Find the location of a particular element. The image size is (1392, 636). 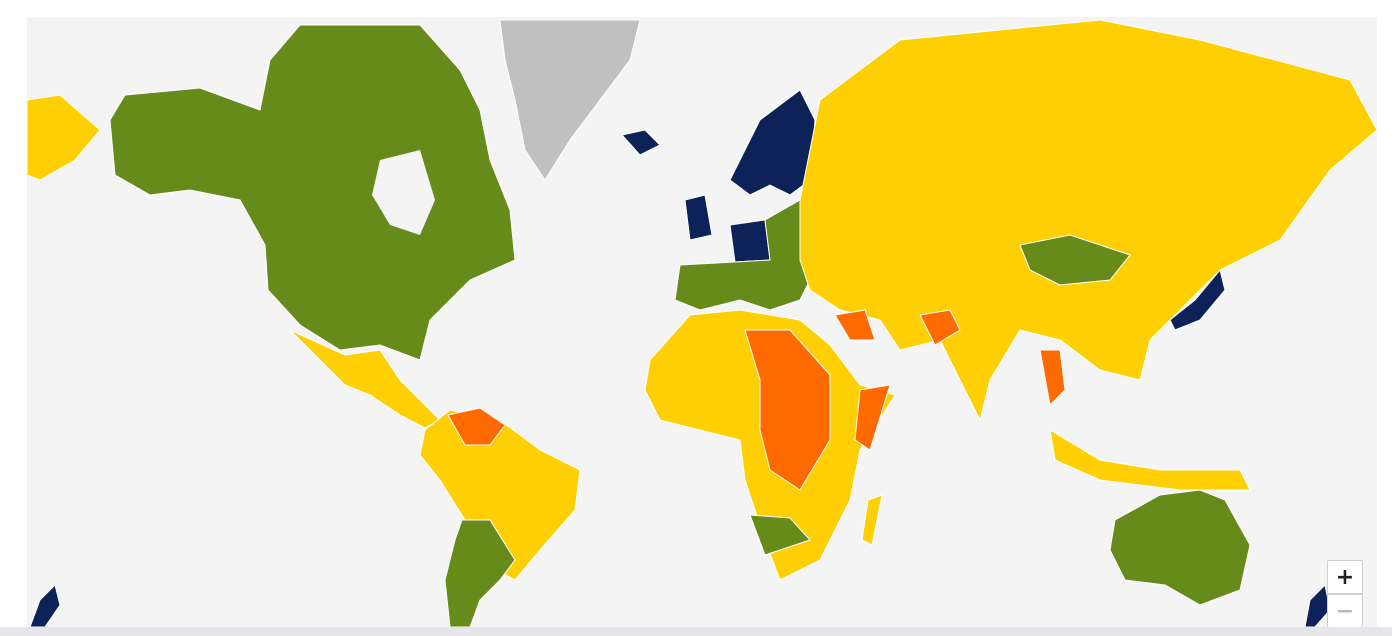

bottom-strip is located at coordinates (696, 631).